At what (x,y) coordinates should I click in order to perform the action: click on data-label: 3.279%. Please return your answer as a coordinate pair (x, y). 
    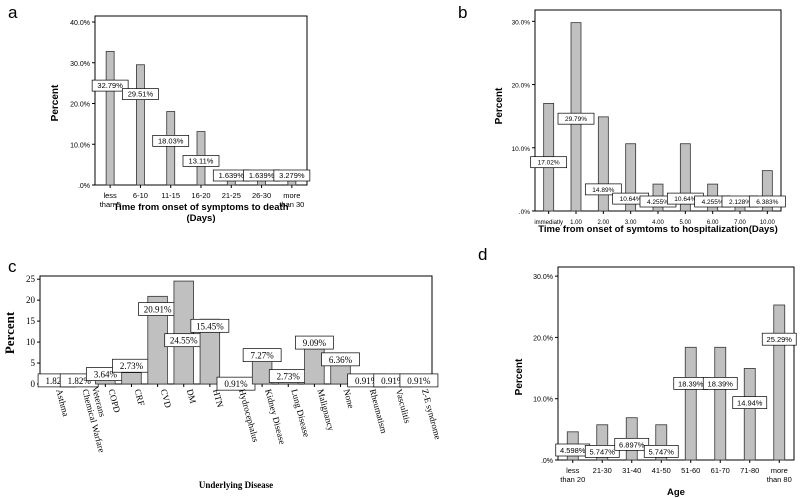
    Looking at the image, I should click on (292, 175).